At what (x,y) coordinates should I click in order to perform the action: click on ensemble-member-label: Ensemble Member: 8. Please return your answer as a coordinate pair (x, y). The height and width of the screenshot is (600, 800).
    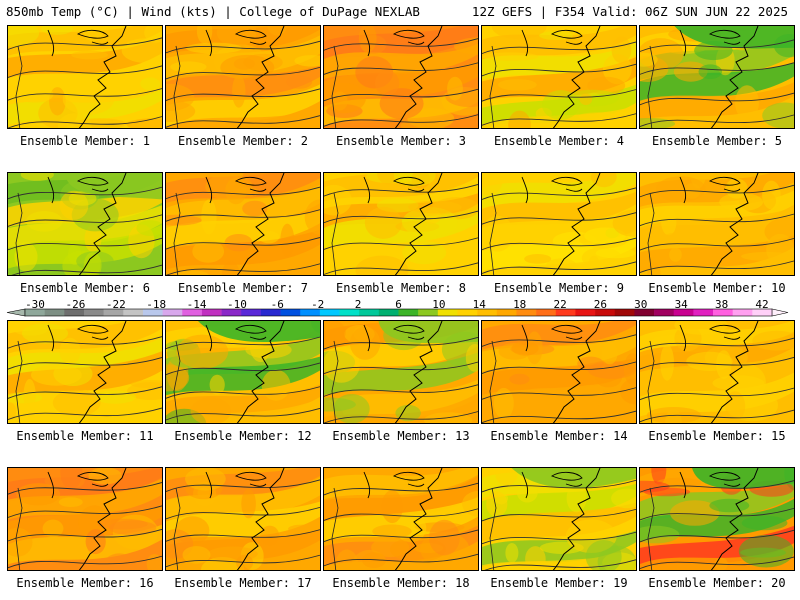
    Looking at the image, I should click on (401, 288).